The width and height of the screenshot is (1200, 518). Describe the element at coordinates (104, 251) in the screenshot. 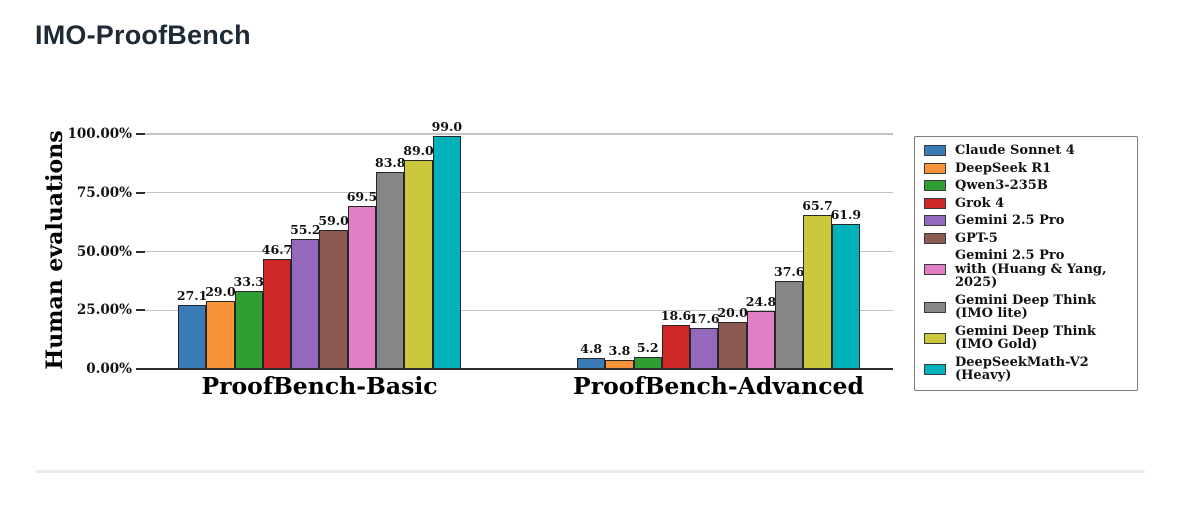

I see `y-tick-label: 50.00%` at that location.